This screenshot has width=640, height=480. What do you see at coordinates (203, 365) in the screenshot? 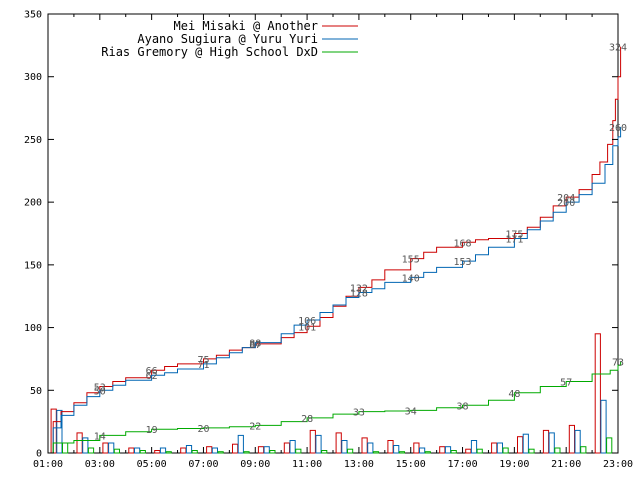
I see `data-label: 71` at bounding box center [203, 365].